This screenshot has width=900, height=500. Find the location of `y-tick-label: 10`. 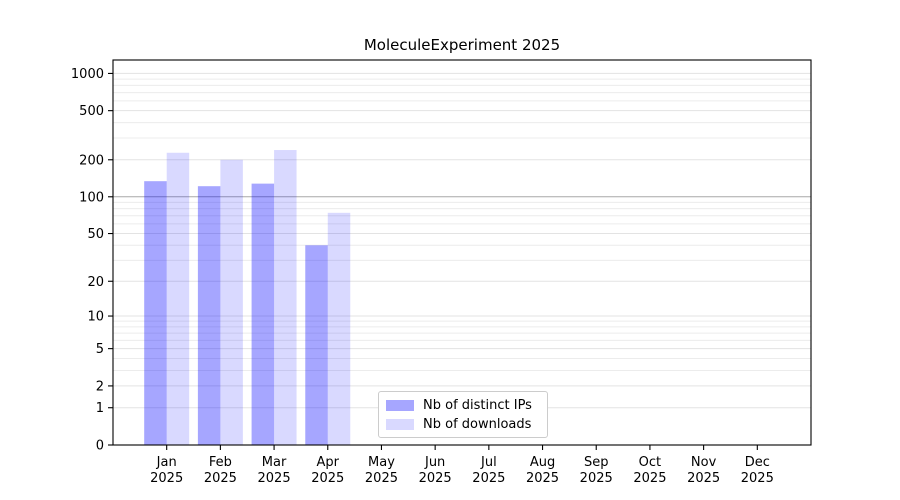

y-tick-label: 10 is located at coordinates (95, 317).